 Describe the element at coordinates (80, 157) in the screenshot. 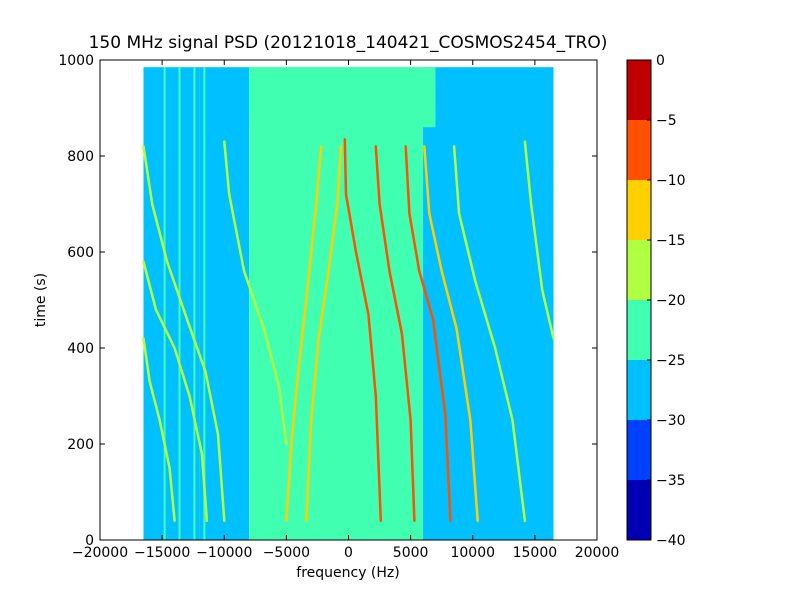

I see `y-tick-label: 800` at that location.